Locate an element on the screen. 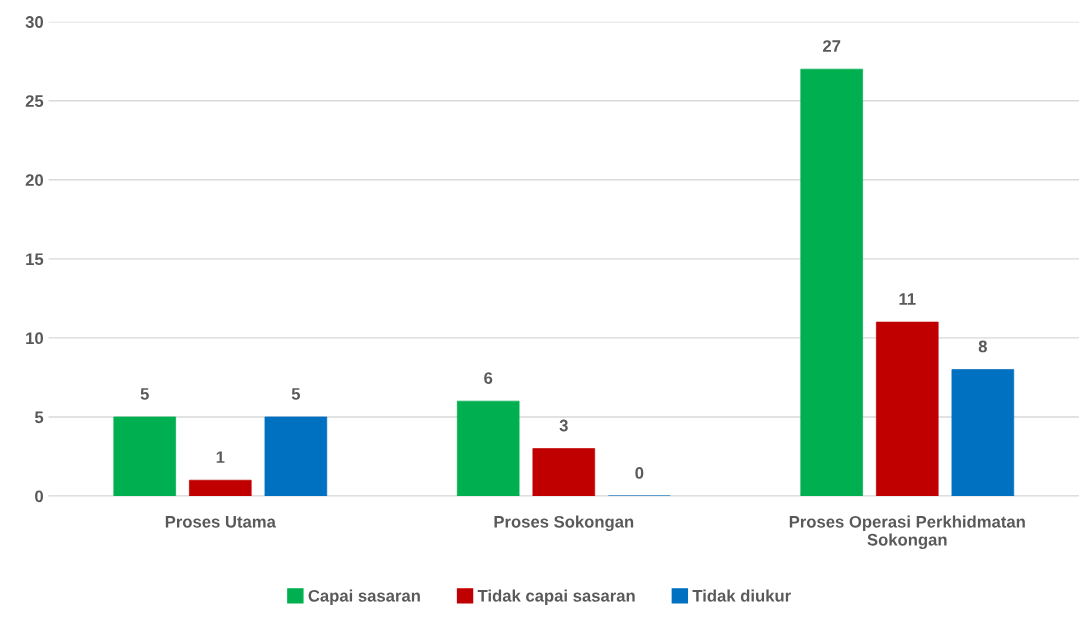  data-label: 1 is located at coordinates (220, 457).